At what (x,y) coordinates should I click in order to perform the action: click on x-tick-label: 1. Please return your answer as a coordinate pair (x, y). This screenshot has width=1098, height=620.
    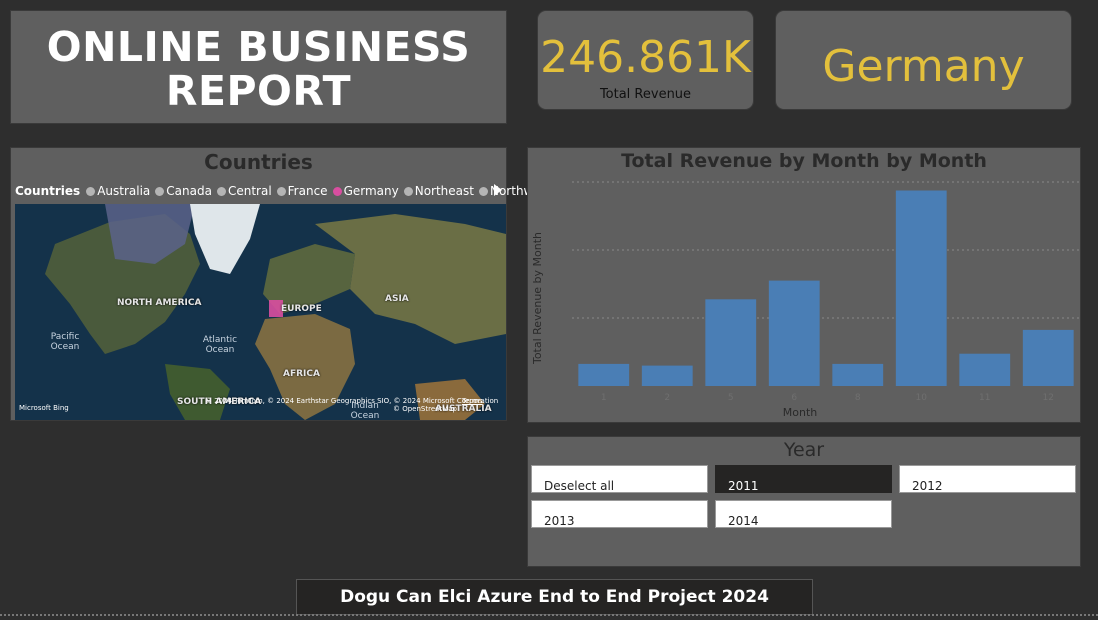
    Looking at the image, I should click on (604, 398).